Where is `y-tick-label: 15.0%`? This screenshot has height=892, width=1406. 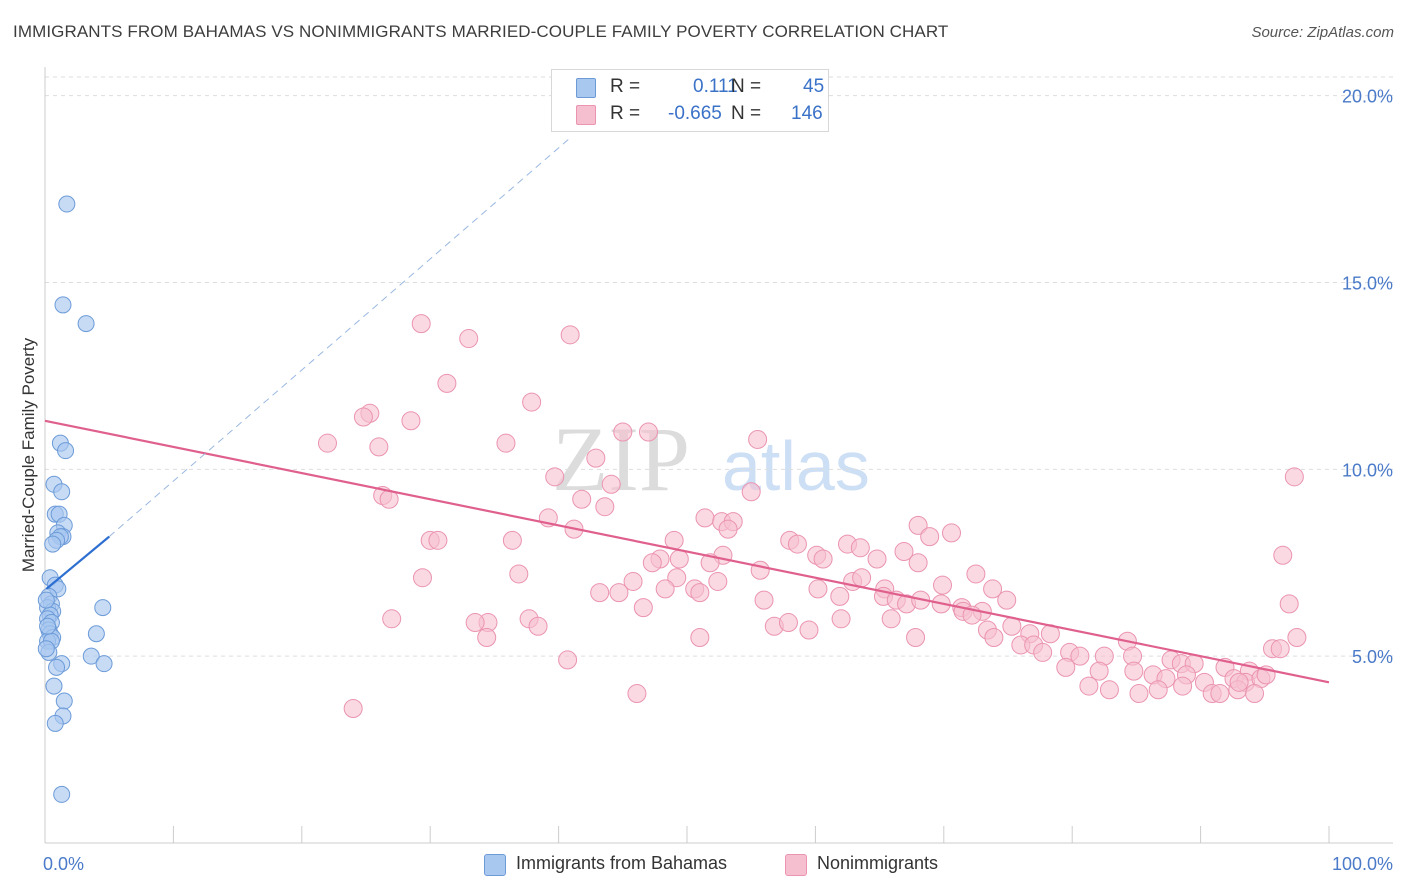 y-tick-label: 15.0% is located at coordinates (1367, 284).